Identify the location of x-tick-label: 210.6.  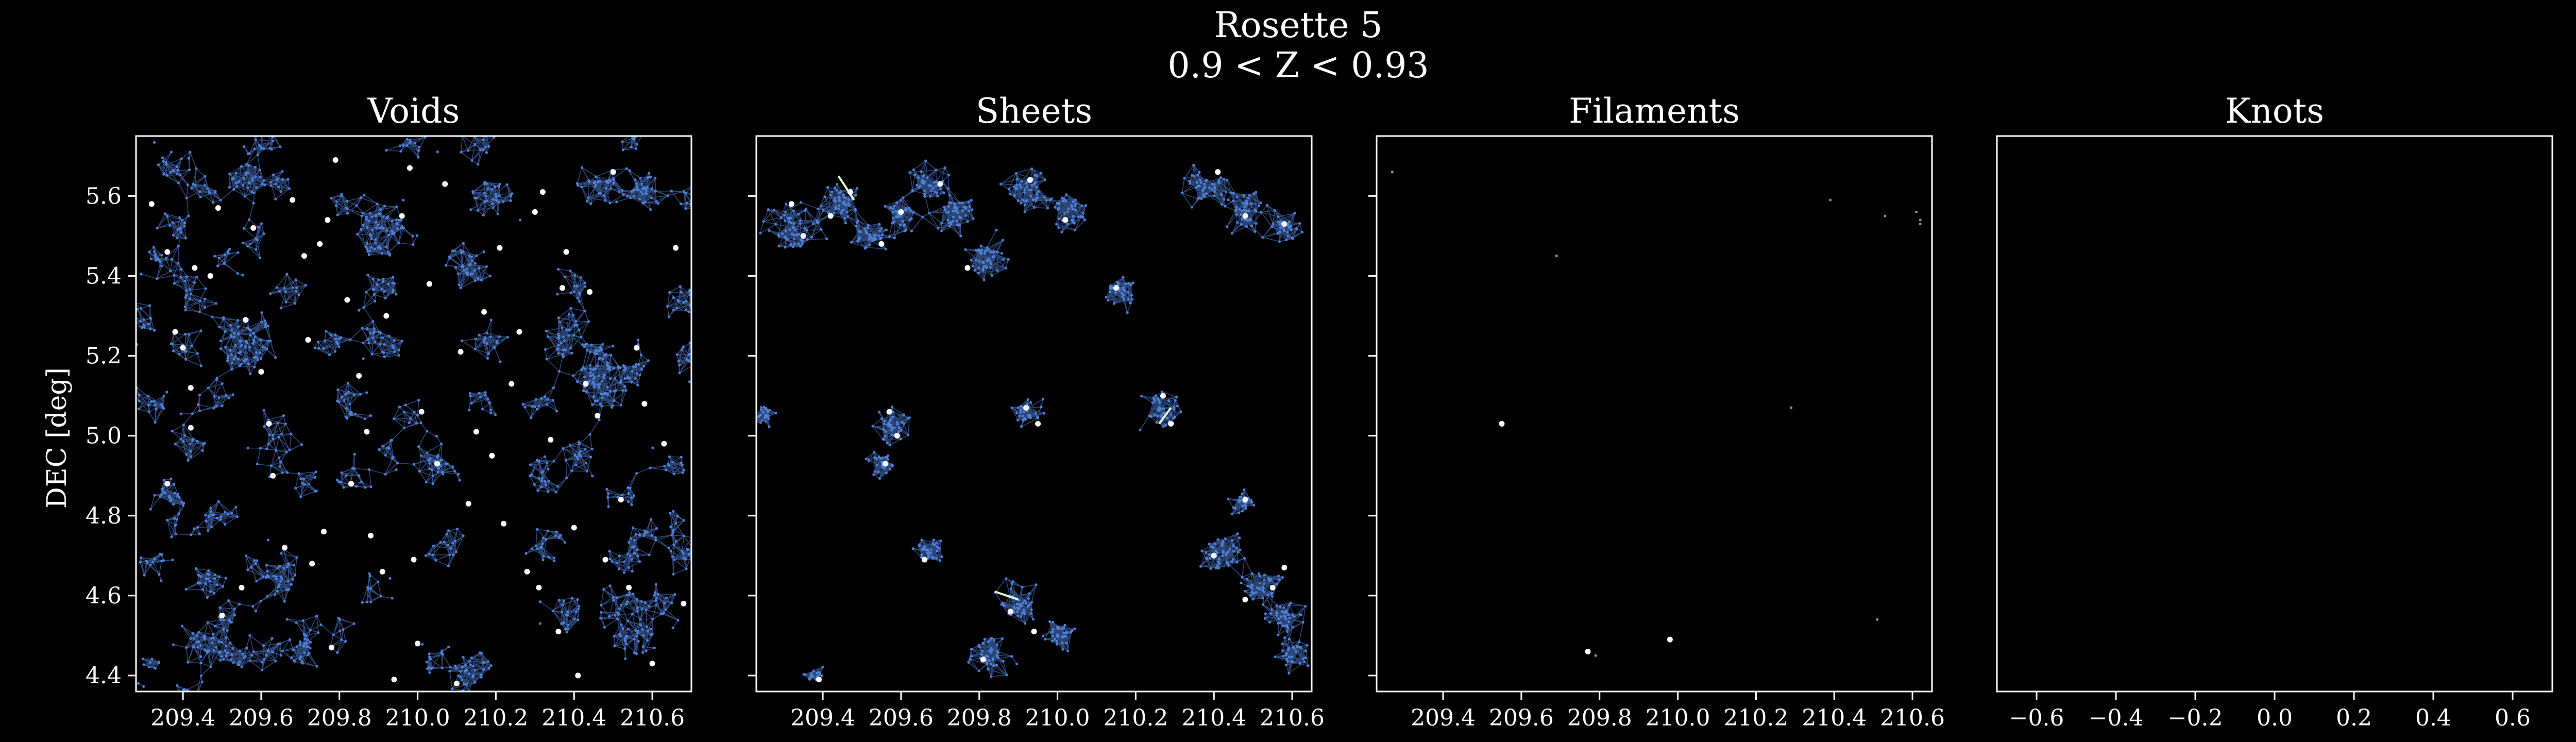
(1912, 718).